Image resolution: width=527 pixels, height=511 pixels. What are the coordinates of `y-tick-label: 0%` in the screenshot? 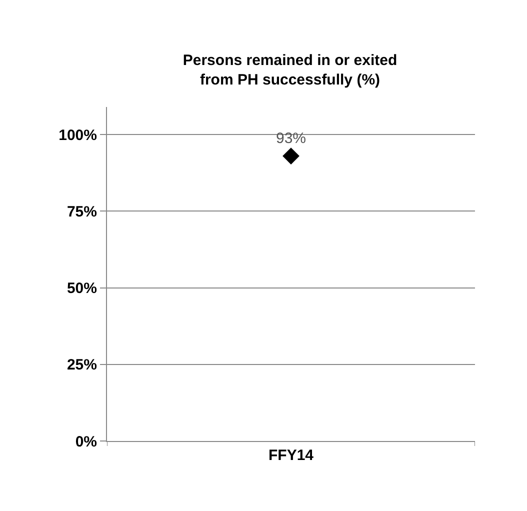 It's located at (86, 441).